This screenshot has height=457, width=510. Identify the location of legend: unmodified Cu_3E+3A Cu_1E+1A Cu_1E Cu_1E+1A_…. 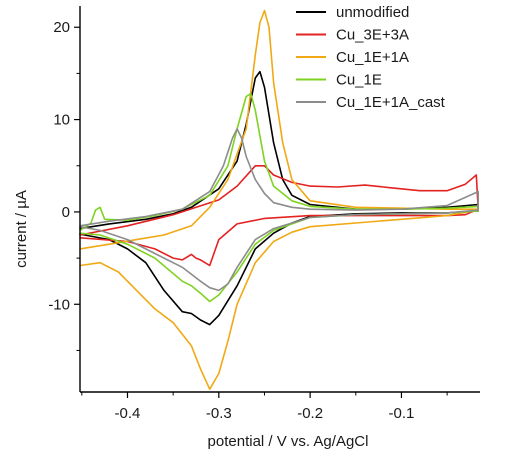
(371, 57).